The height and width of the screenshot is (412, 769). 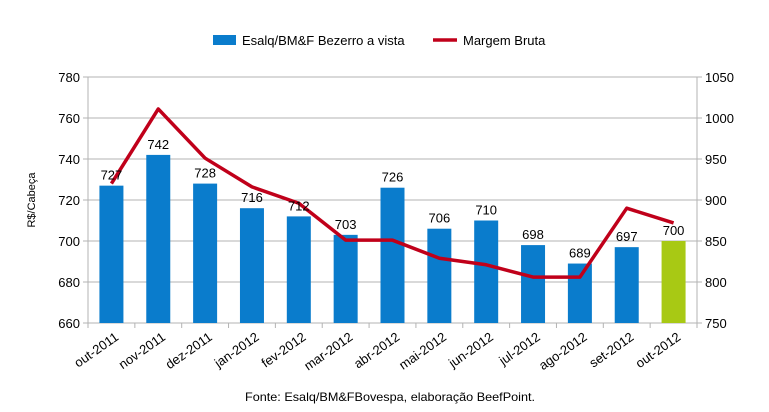 What do you see at coordinates (158, 144) in the screenshot?
I see `bar-value-label: 742` at bounding box center [158, 144].